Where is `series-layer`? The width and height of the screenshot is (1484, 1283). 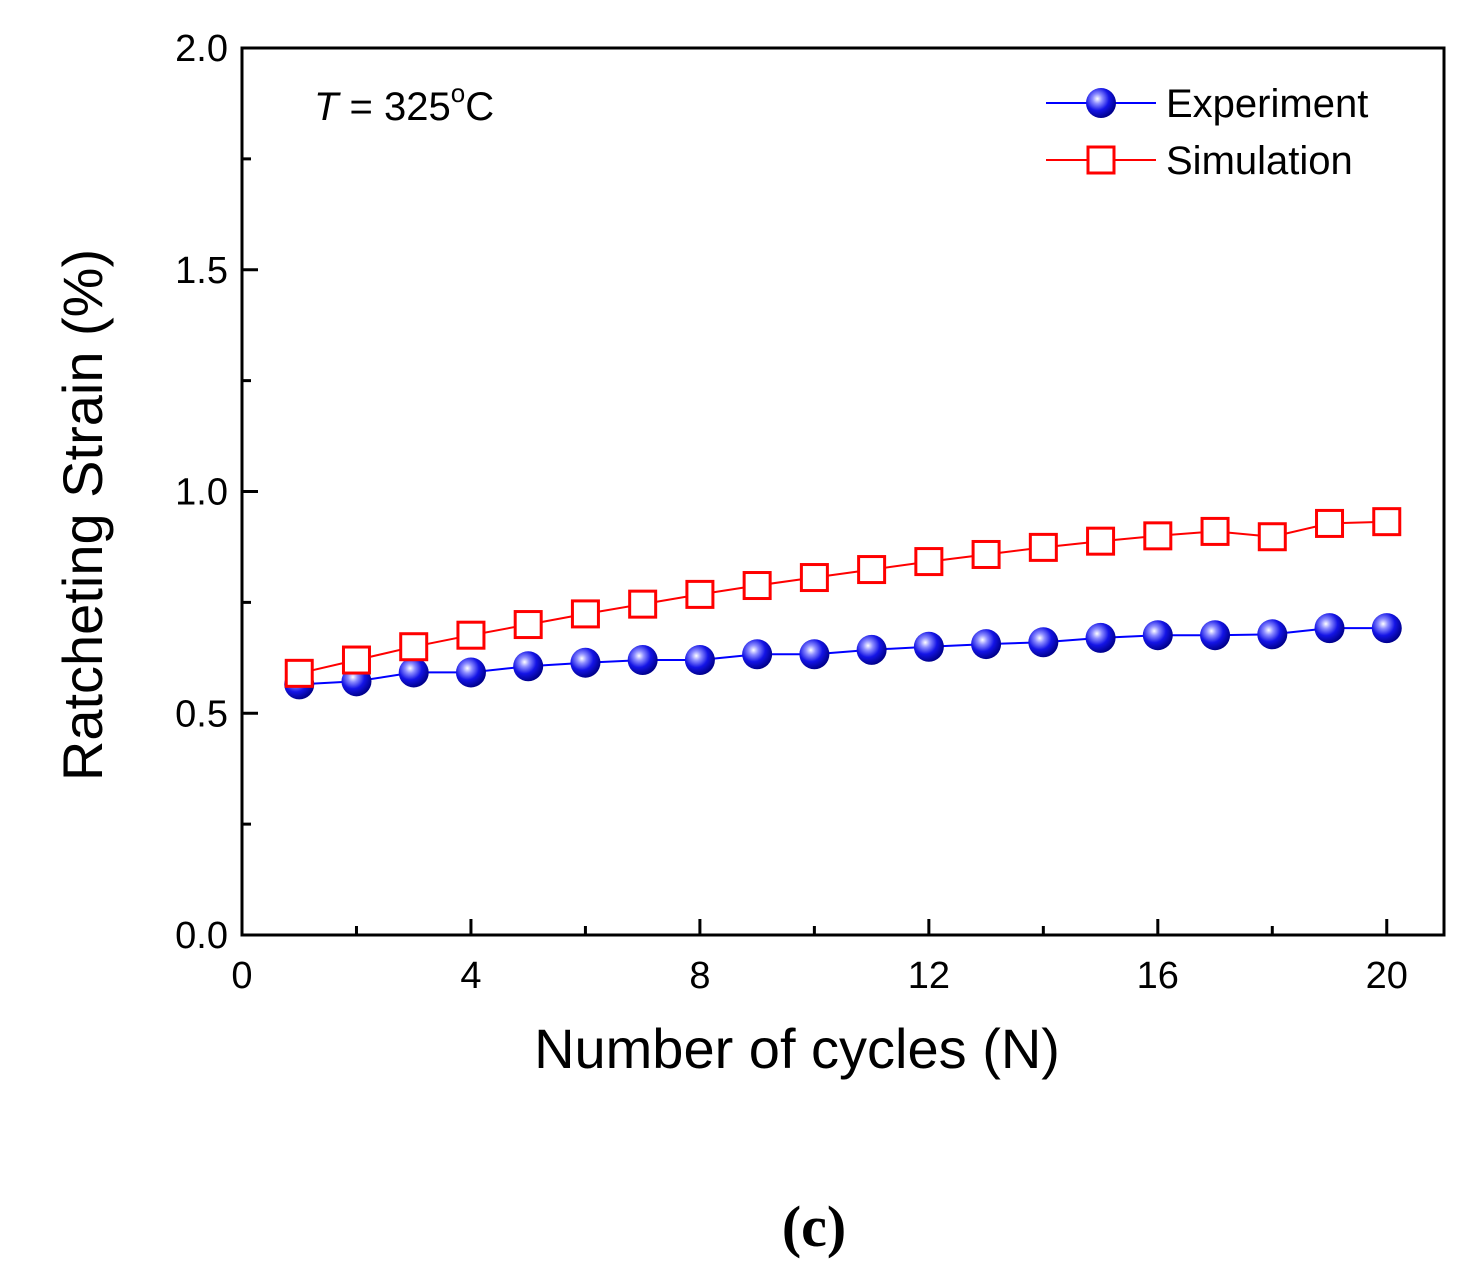
series-layer is located at coordinates (843, 603).